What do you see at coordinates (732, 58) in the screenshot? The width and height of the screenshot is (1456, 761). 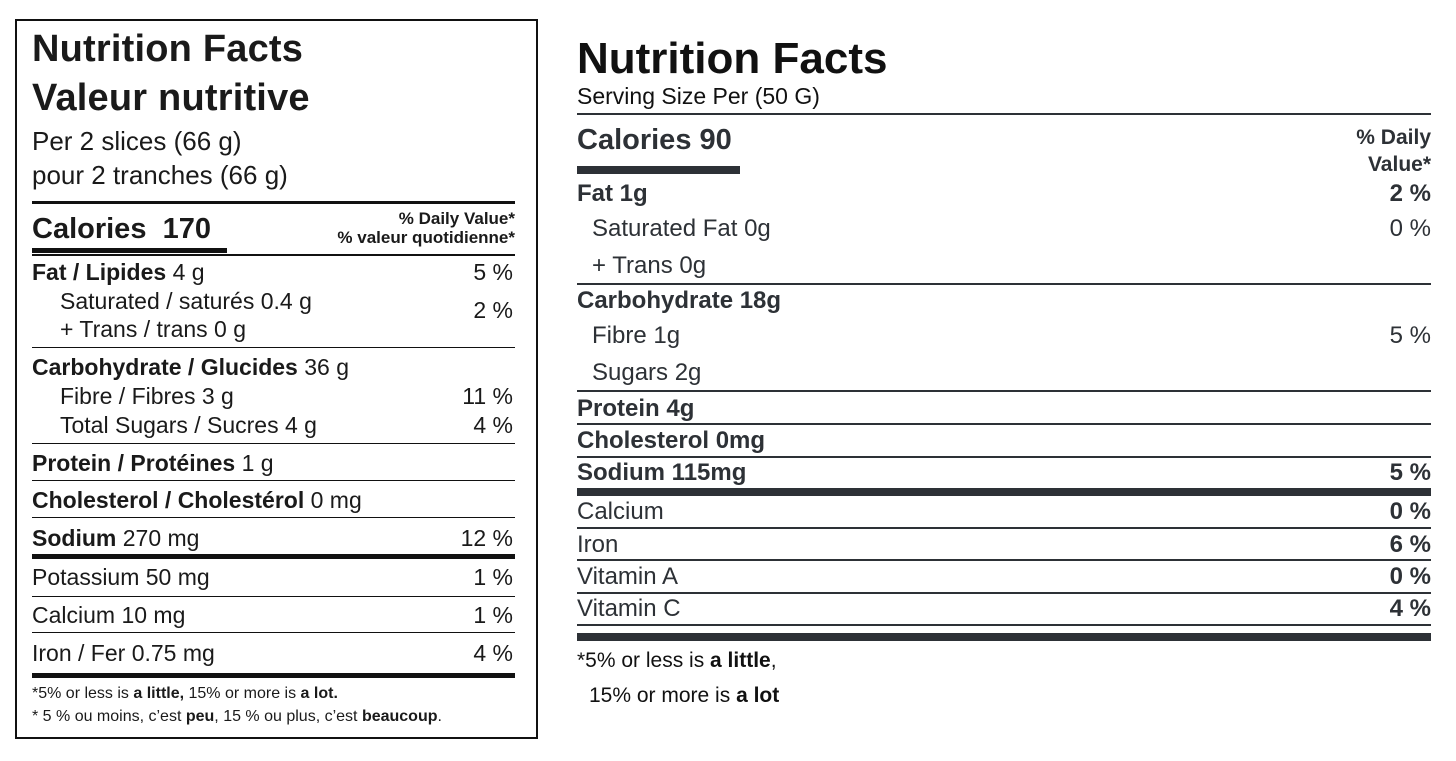 I see `title: Nutrition Facts` at bounding box center [732, 58].